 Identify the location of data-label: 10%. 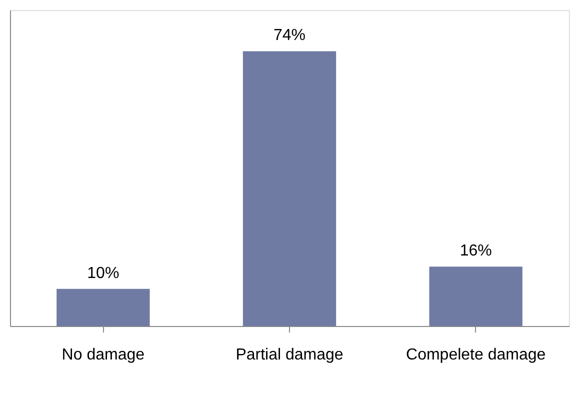
(103, 273).